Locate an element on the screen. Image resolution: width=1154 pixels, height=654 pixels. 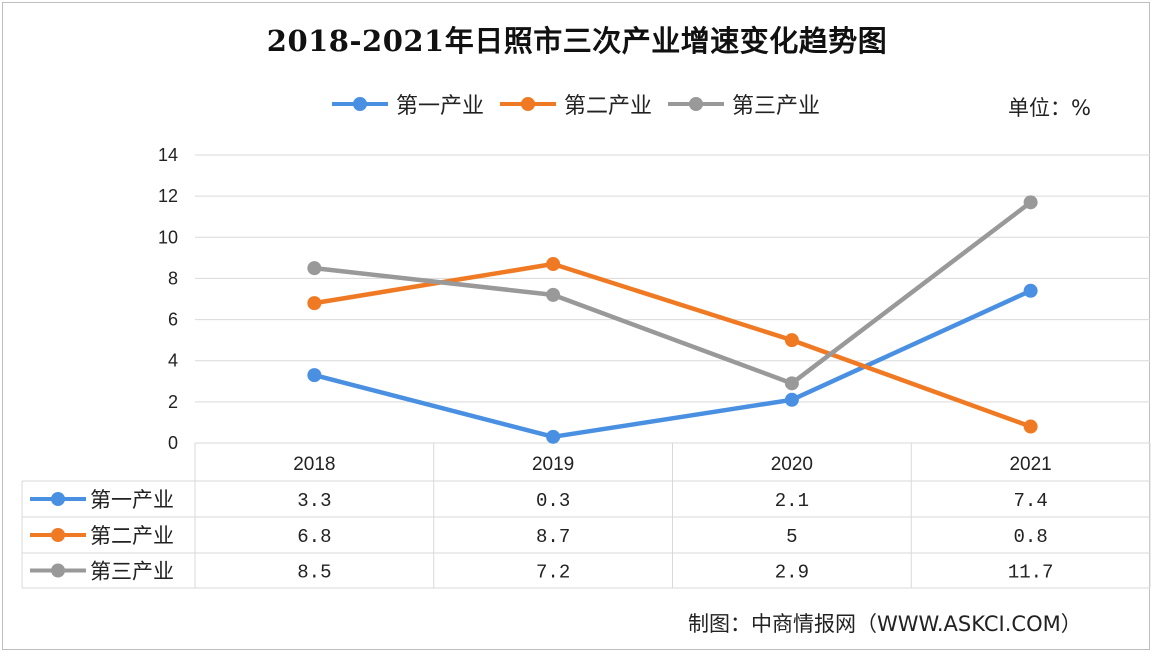
series-line is located at coordinates (672, 364).